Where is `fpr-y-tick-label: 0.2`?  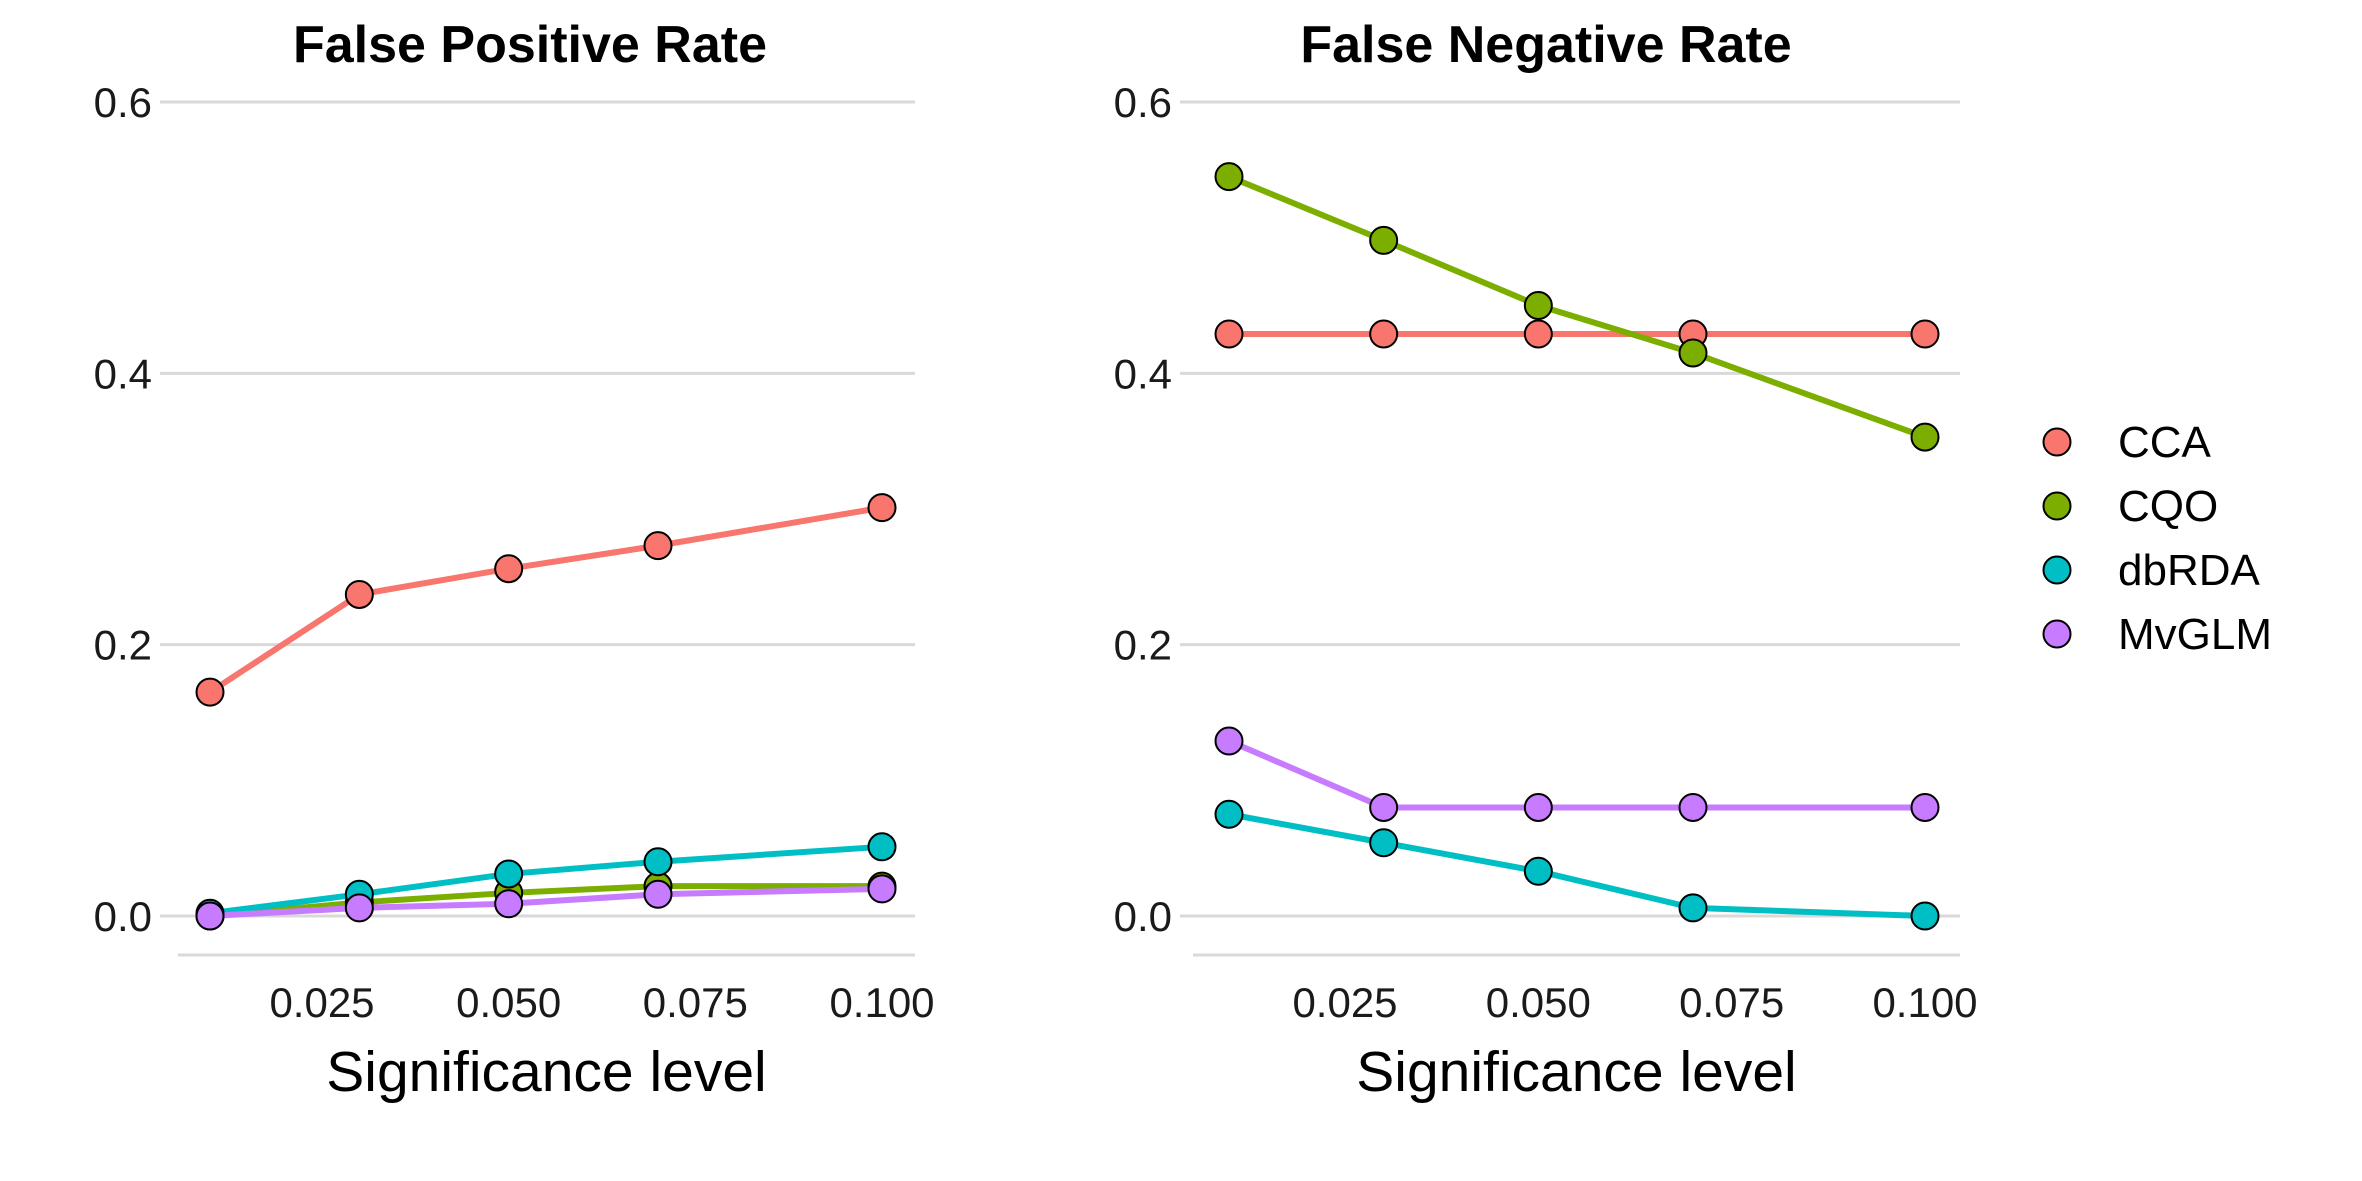 fpr-y-tick-label: 0.2 is located at coordinates (123, 645).